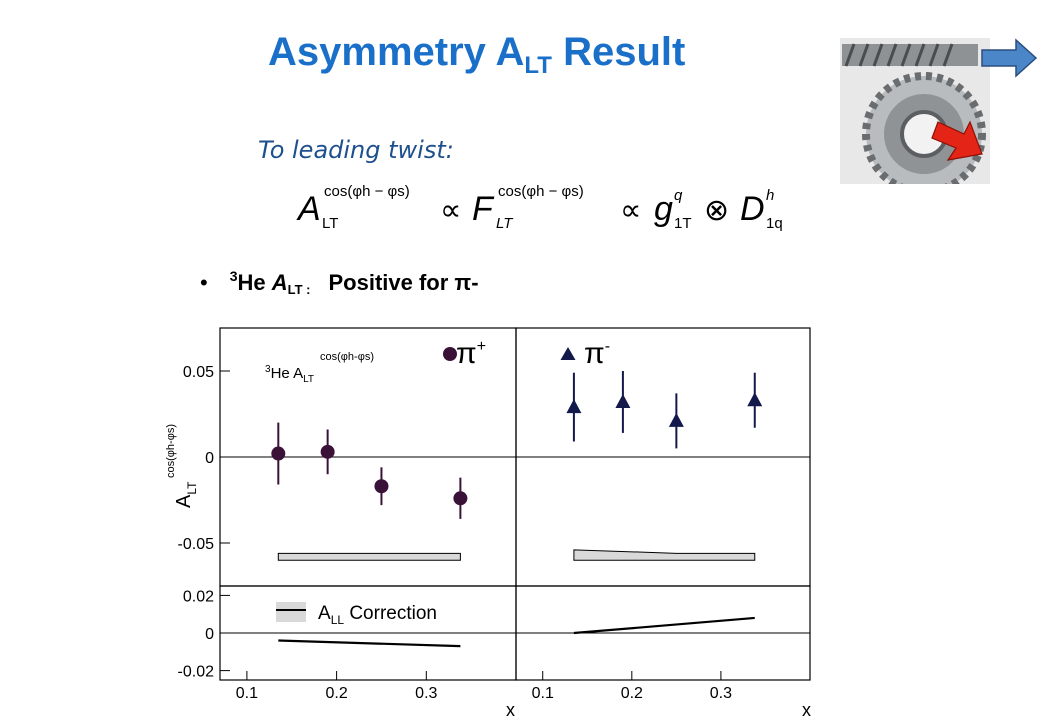 The height and width of the screenshot is (720, 1056). I want to click on svg-text: 1T, so click(683, 223).